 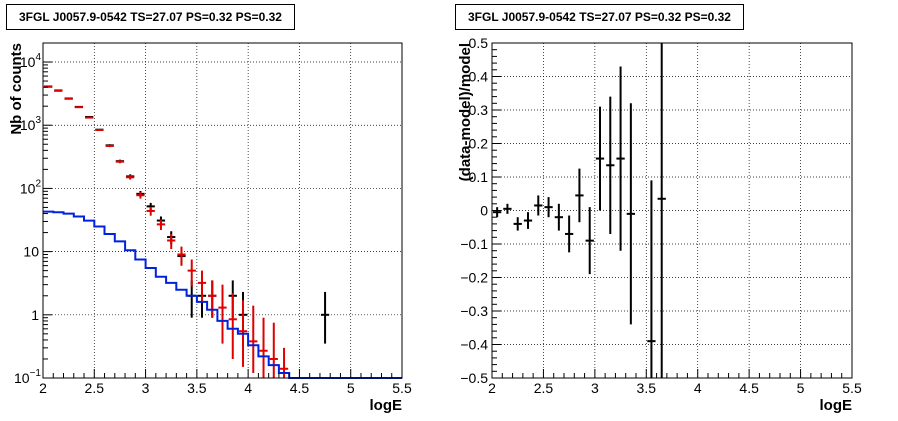 I want to click on y-tick-label: 0.3, so click(x=479, y=110).